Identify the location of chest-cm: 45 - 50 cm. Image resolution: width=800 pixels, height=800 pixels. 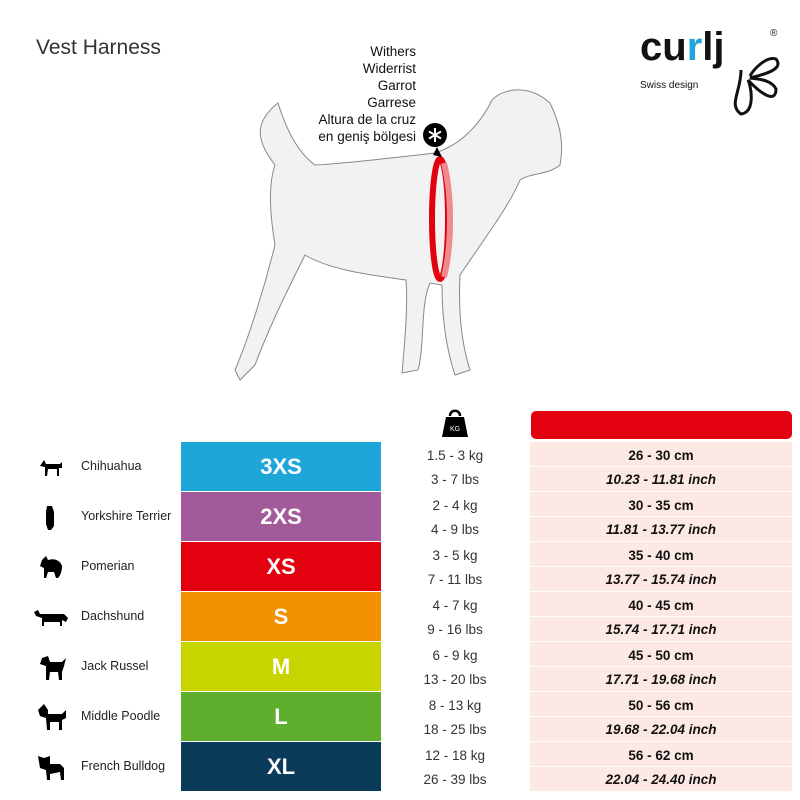
(661, 655).